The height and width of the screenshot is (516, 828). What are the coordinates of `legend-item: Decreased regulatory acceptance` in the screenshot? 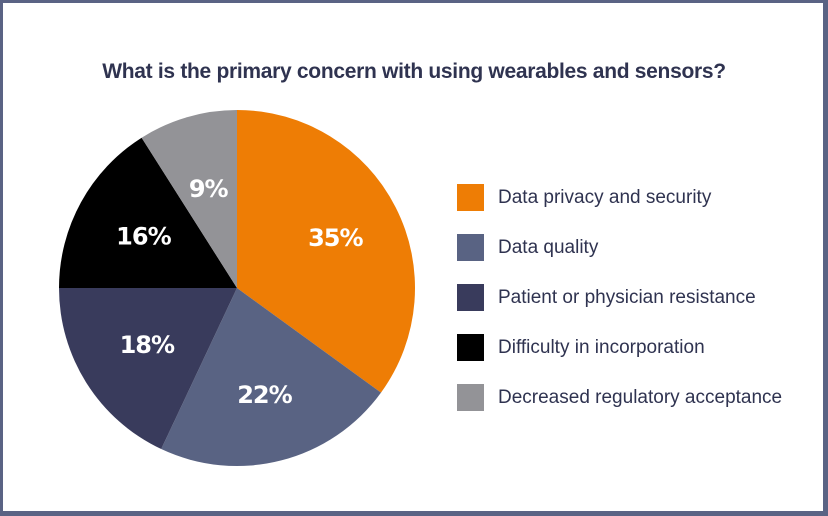 It's located at (619, 397).